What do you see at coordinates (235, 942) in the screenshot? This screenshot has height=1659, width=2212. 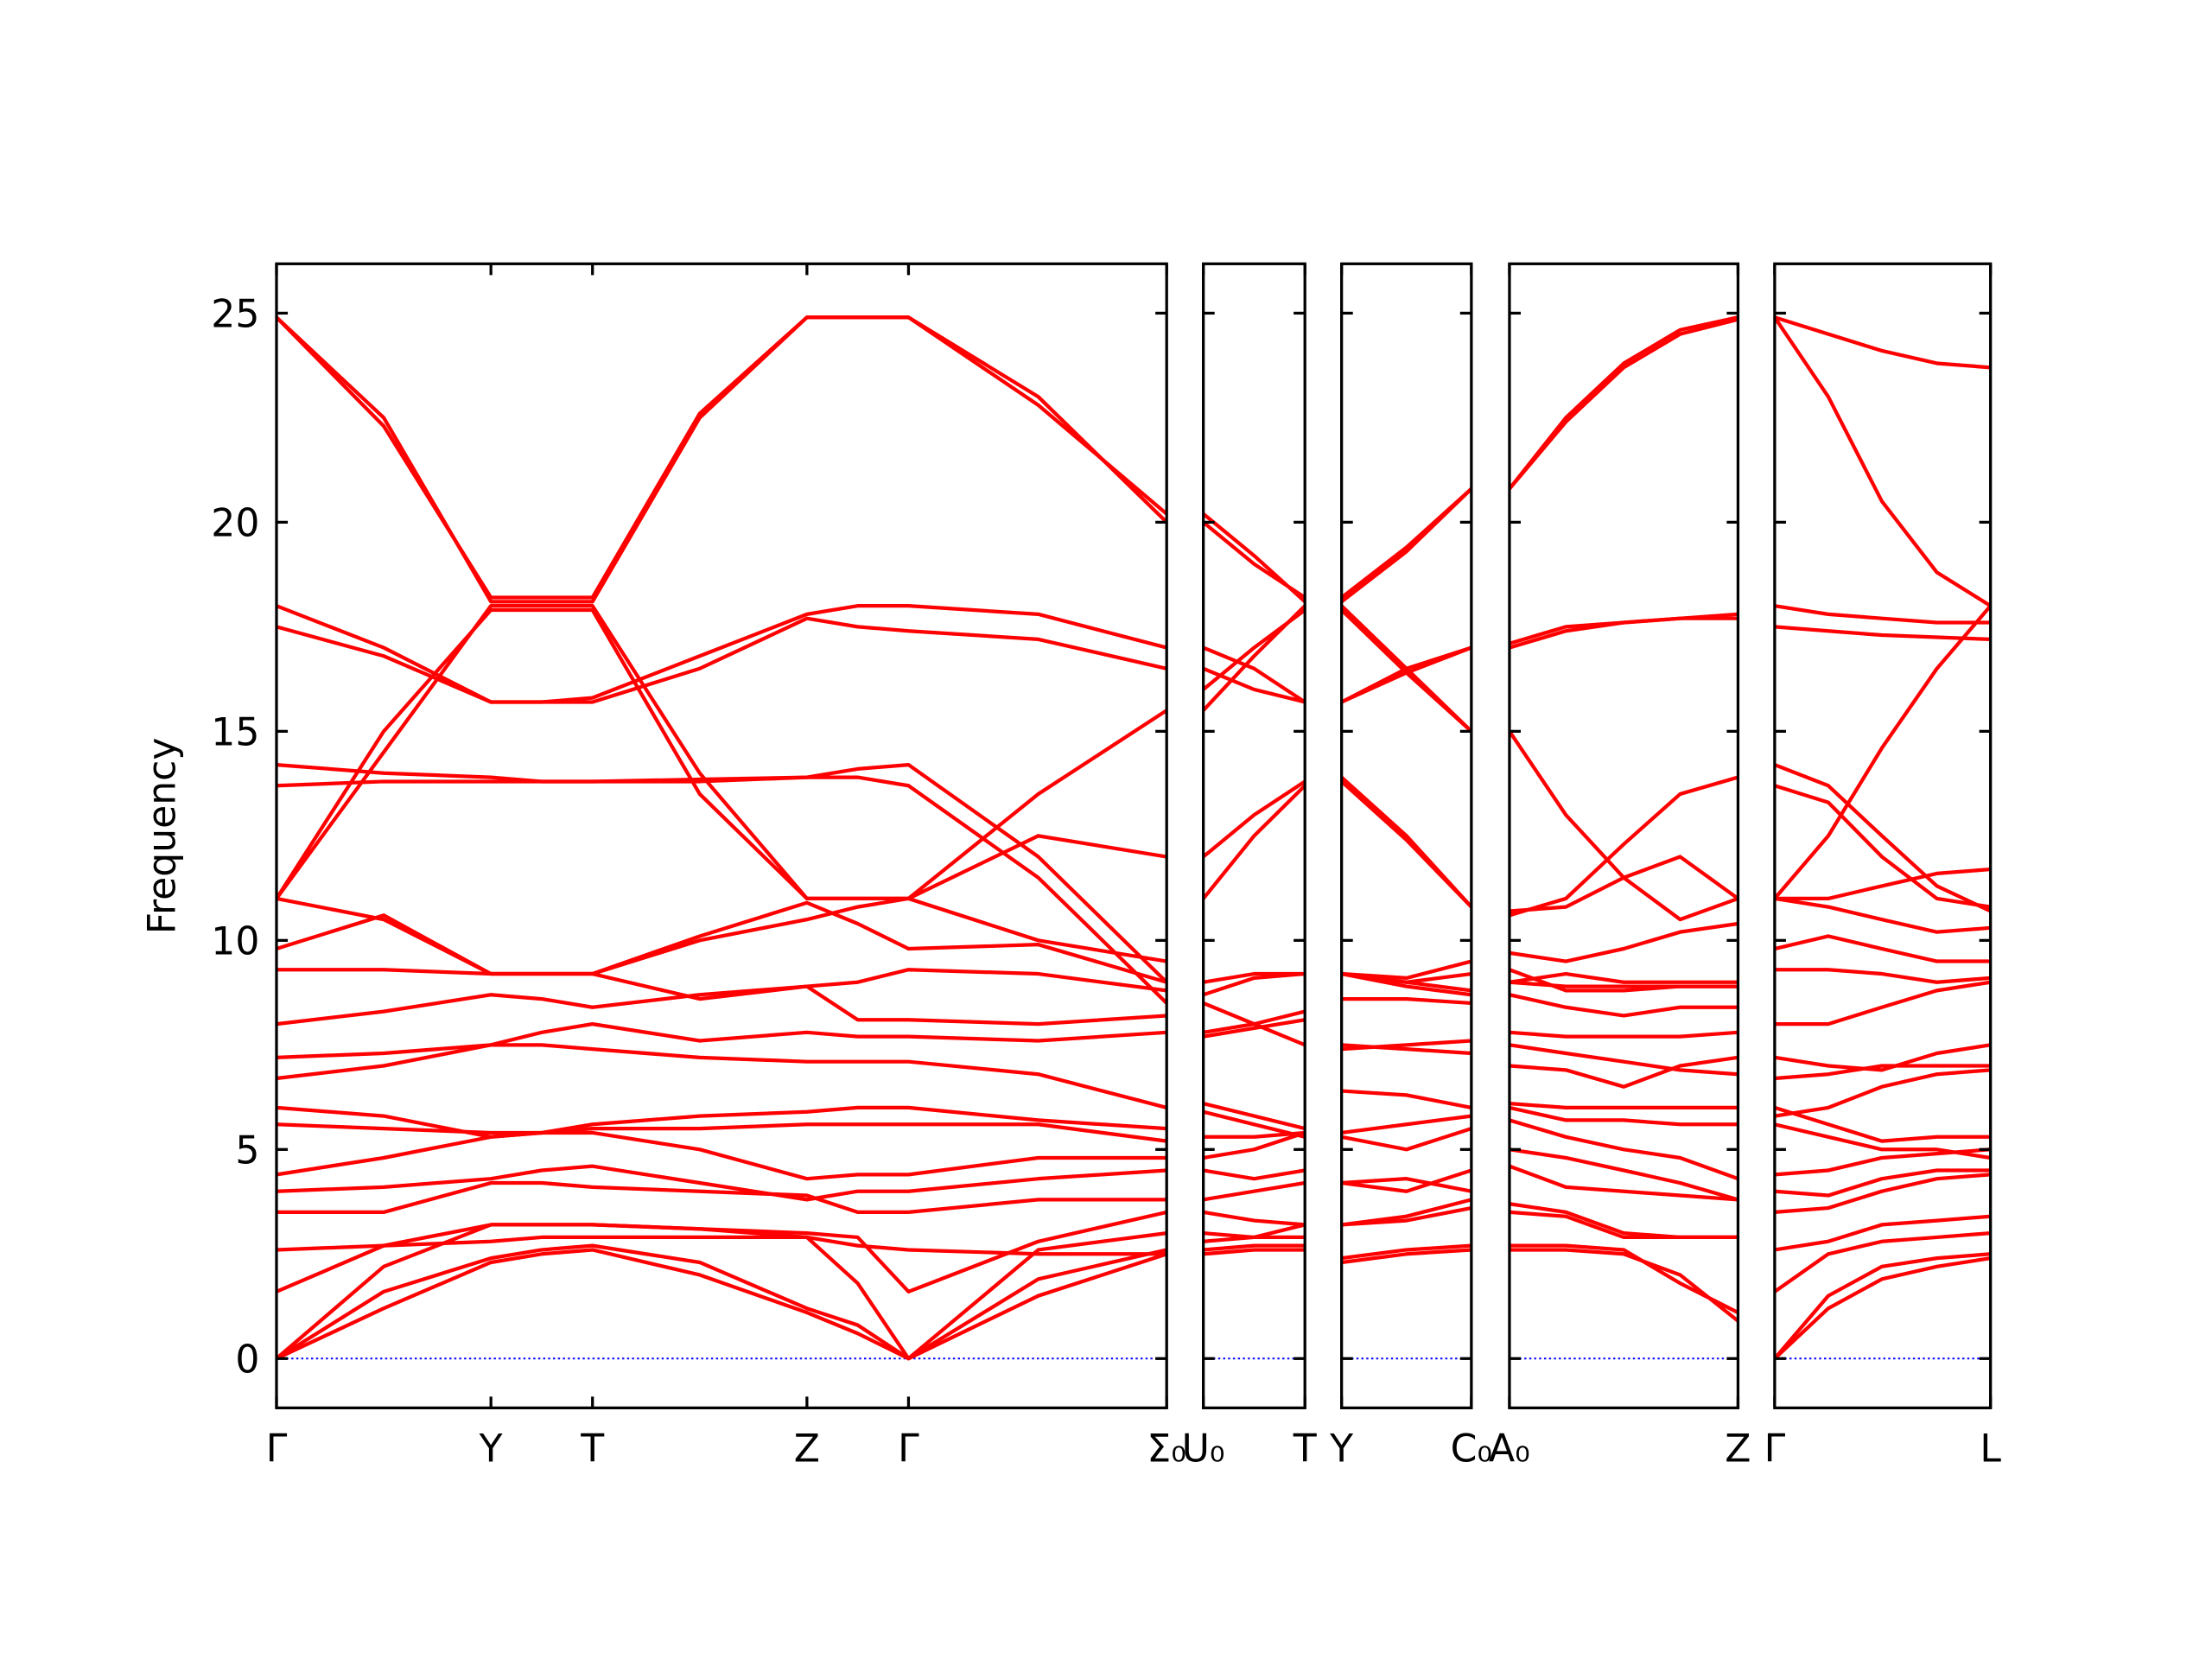 I see `y-tick-label: 10` at bounding box center [235, 942].